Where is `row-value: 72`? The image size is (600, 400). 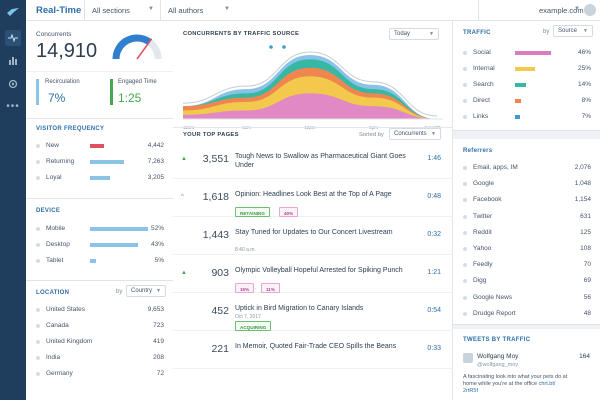 row-value: 72 is located at coordinates (160, 373).